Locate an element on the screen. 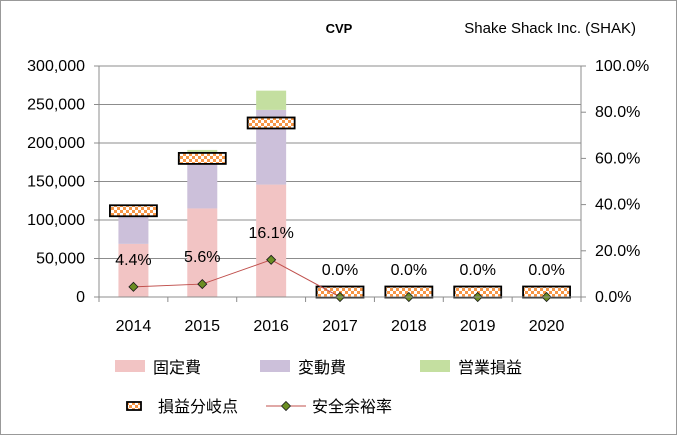 This screenshot has height=435, width=677. y-left-tick-label: 0 is located at coordinates (80, 297).